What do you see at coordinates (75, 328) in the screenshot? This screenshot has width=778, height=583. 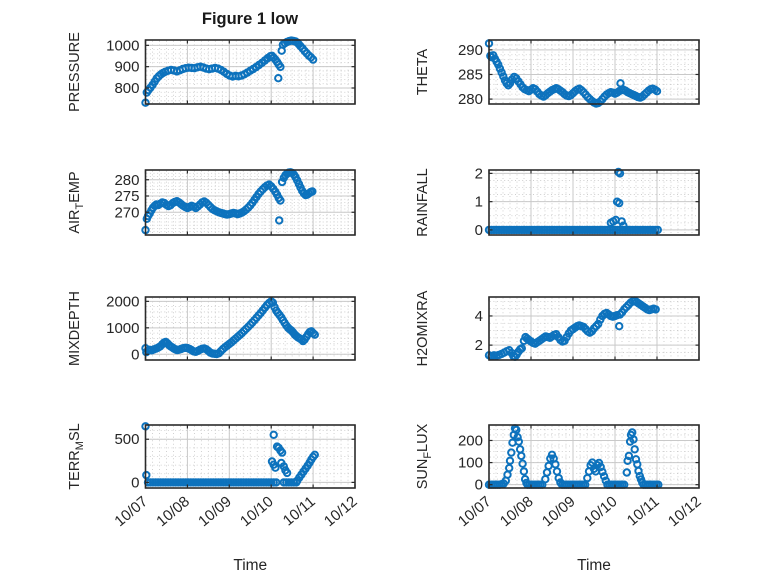 I see `ylabel-mixdepth: MIXDEPTH` at bounding box center [75, 328].